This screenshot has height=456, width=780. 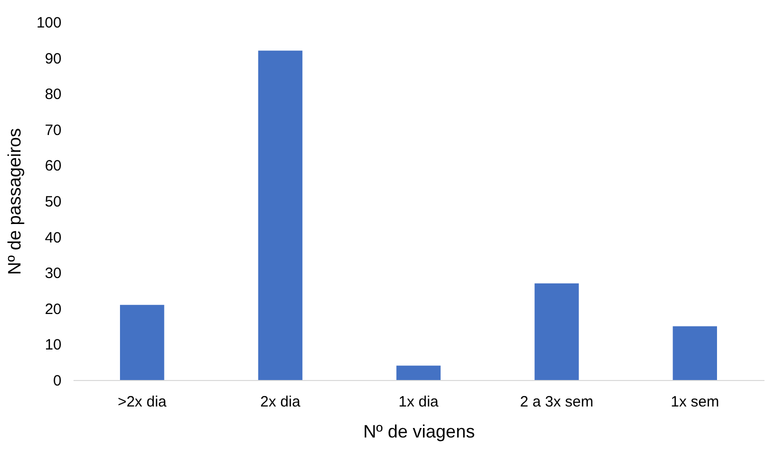 What do you see at coordinates (57, 381) in the screenshot?
I see `y-tick-label: 0` at bounding box center [57, 381].